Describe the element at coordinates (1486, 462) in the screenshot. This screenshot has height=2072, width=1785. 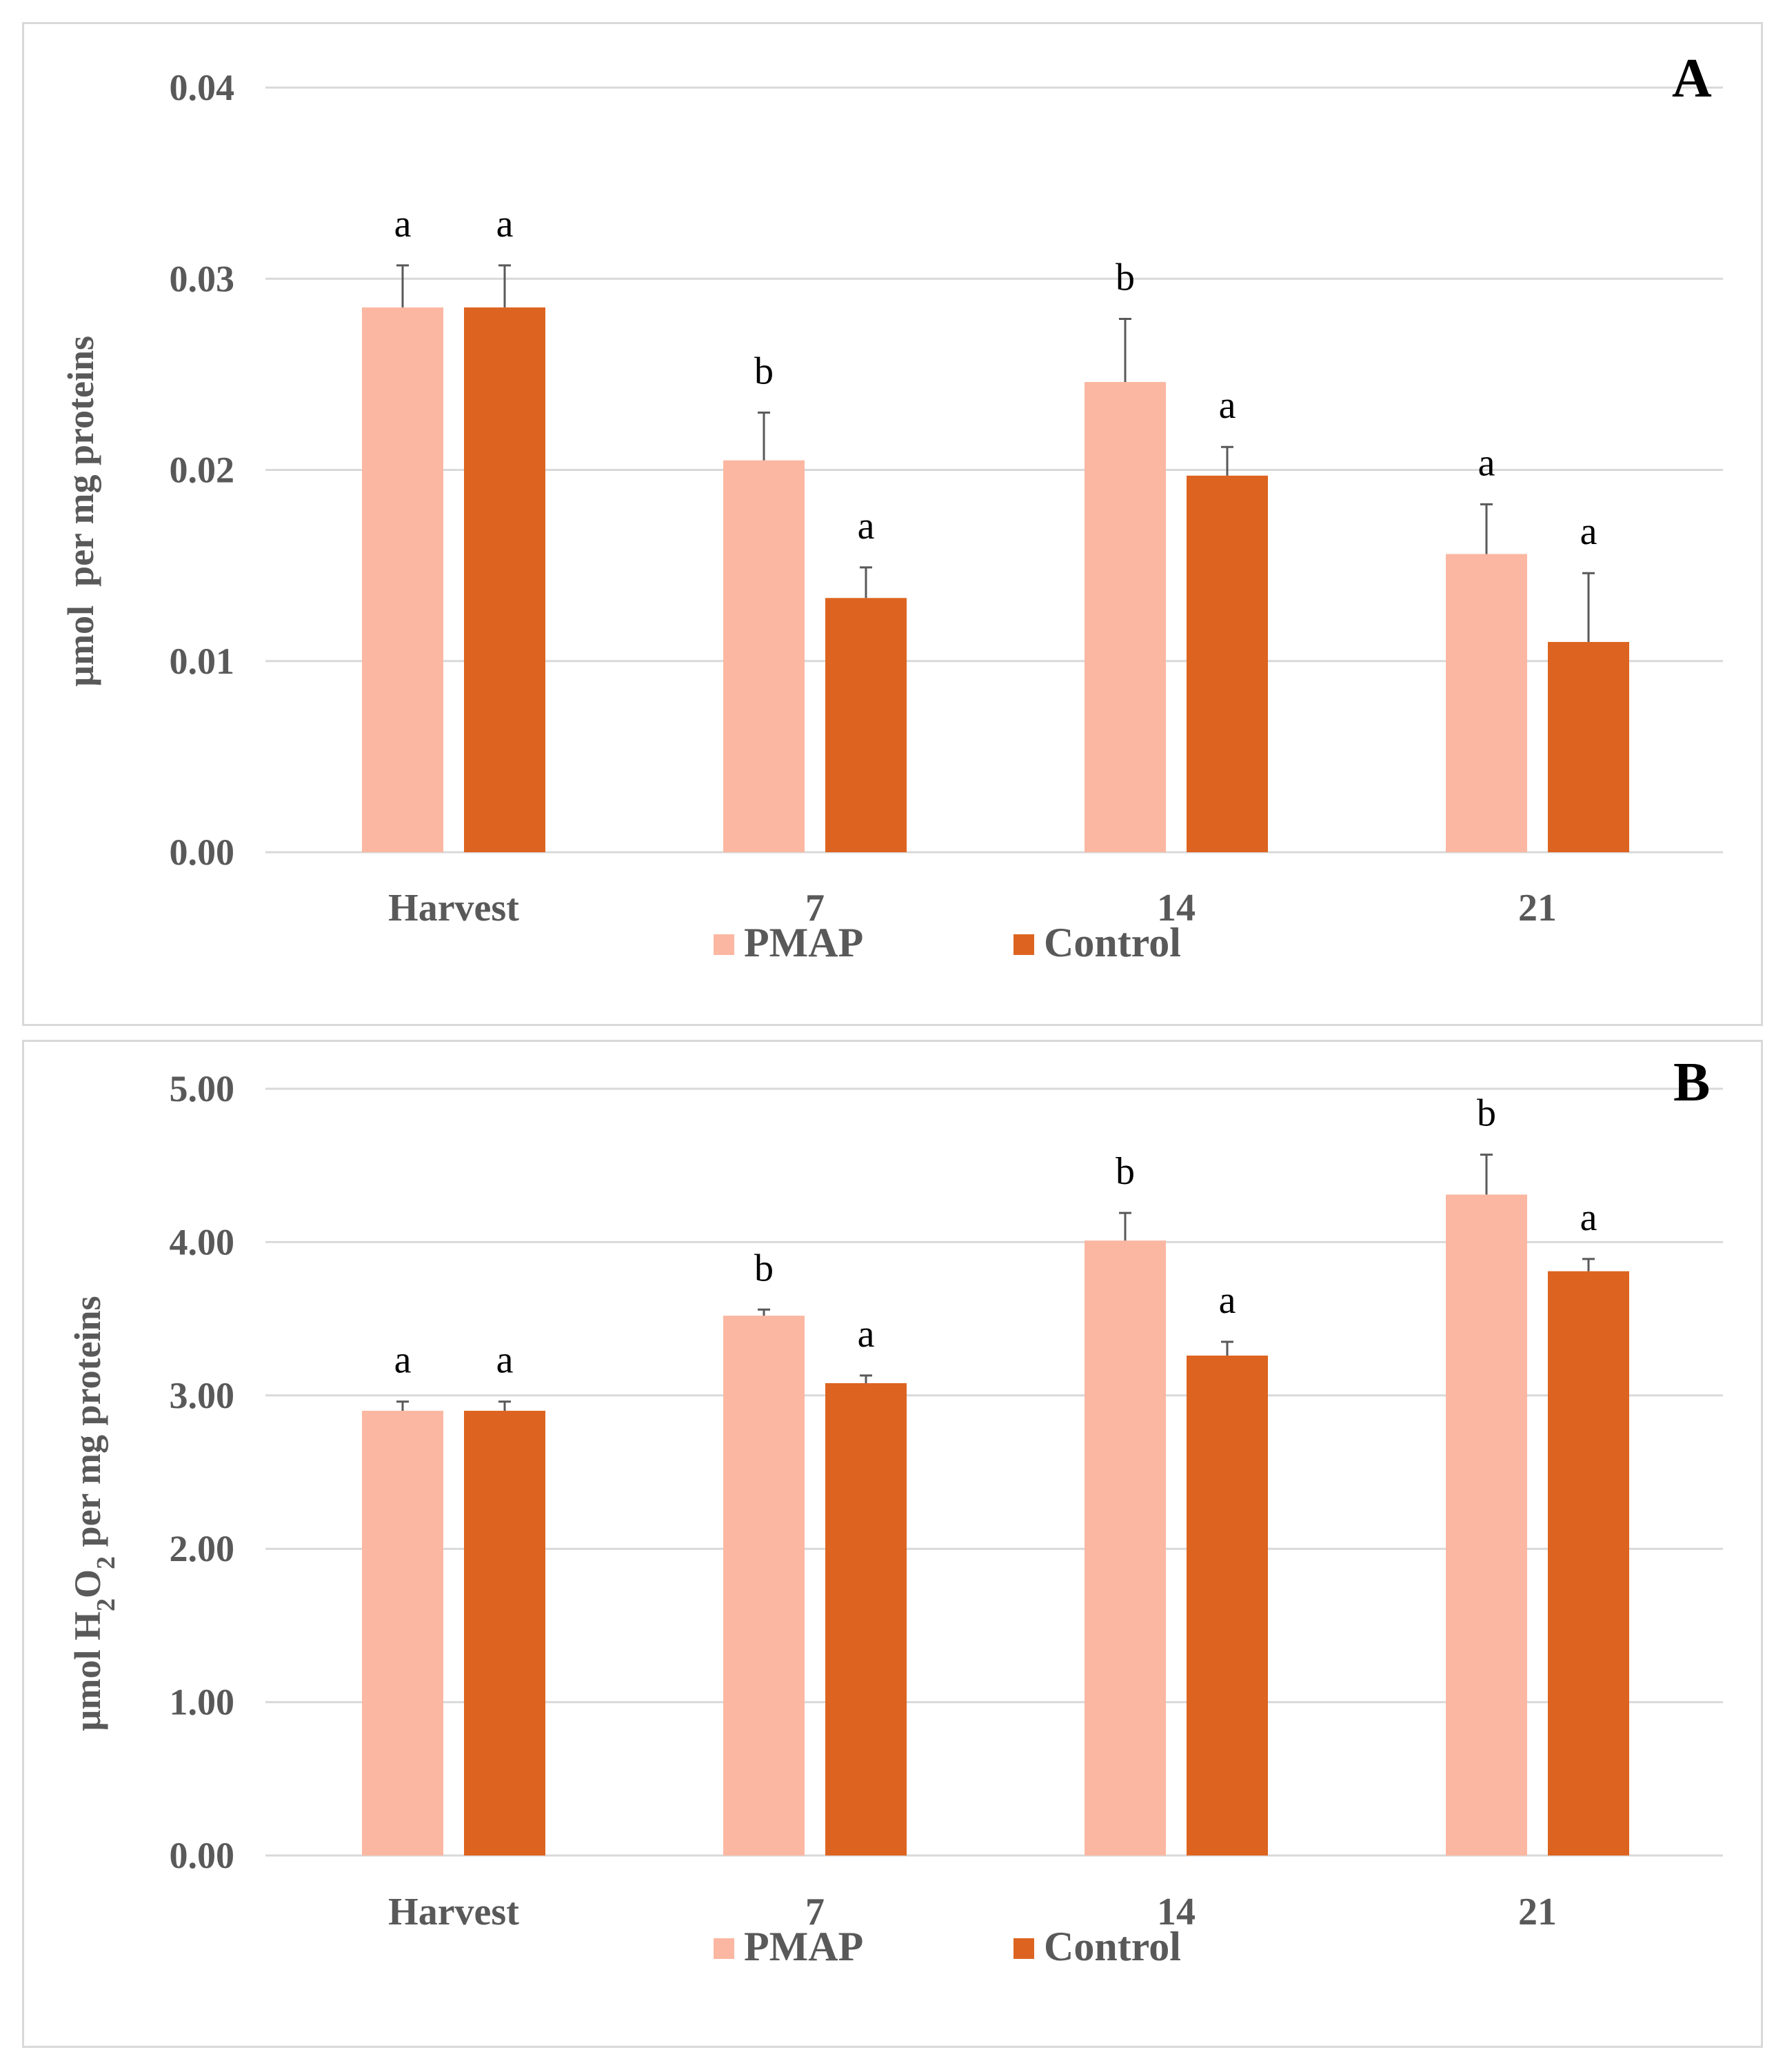
I see `significance-label-pmap-a-3: a` at that location.